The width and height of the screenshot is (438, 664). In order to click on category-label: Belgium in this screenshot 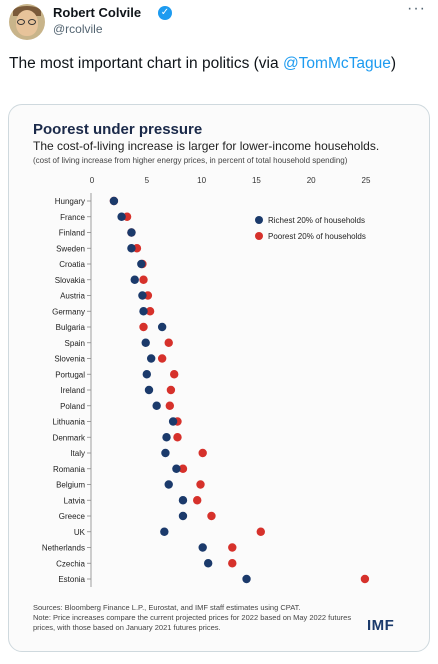, I will do `click(70, 485)`.